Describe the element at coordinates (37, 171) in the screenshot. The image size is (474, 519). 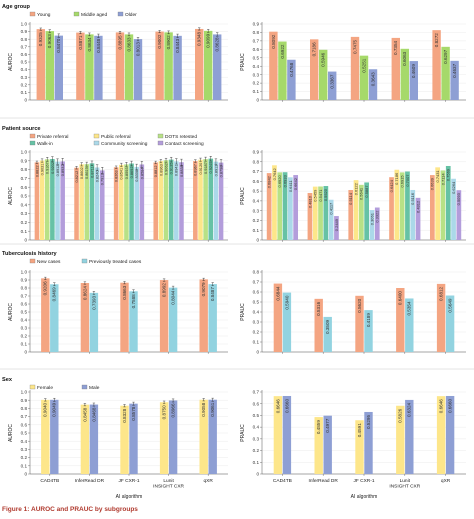
I see `data-label: 0.8822` at that location.